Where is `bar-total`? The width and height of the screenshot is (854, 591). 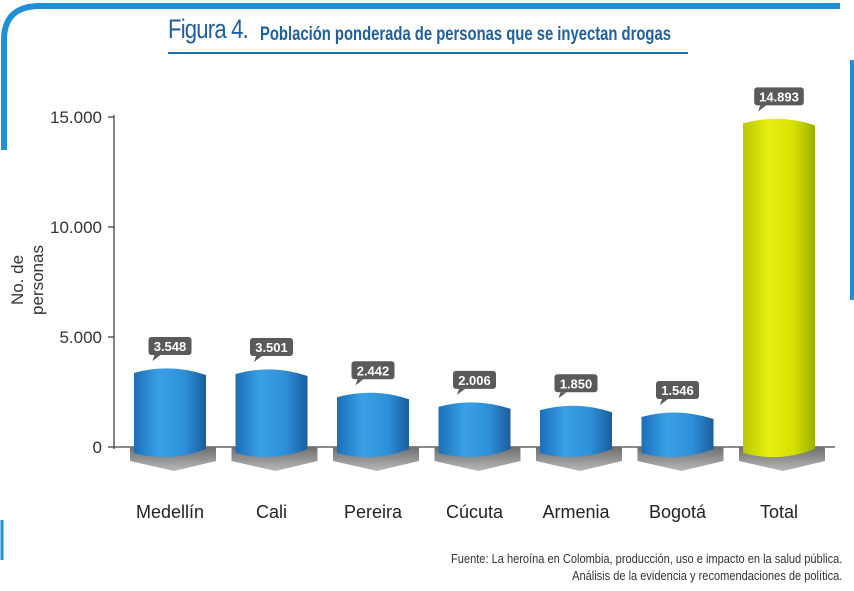
bar-total is located at coordinates (779, 288).